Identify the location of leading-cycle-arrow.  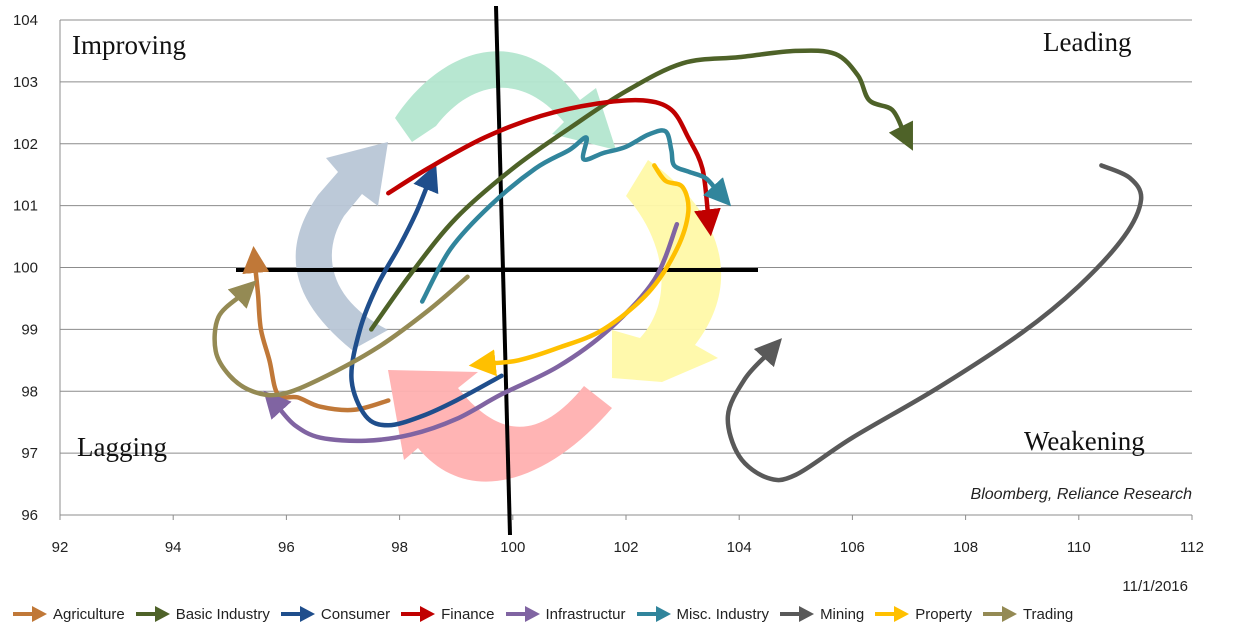
(505, 100).